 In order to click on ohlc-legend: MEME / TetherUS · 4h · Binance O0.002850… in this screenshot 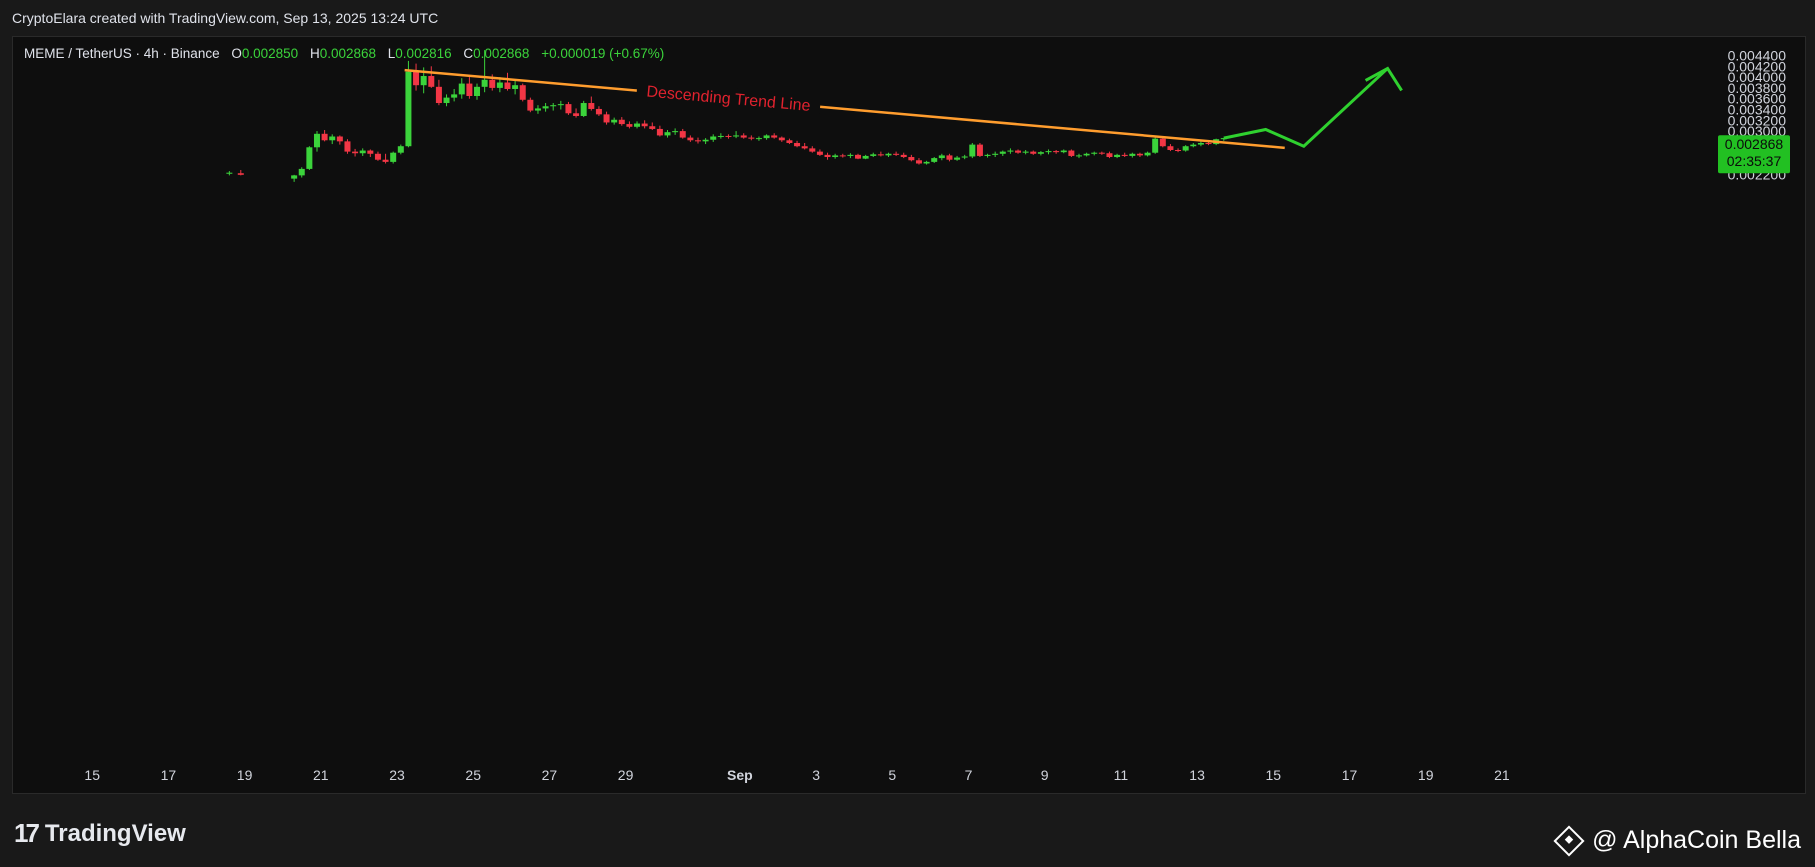, I will do `click(344, 53)`.